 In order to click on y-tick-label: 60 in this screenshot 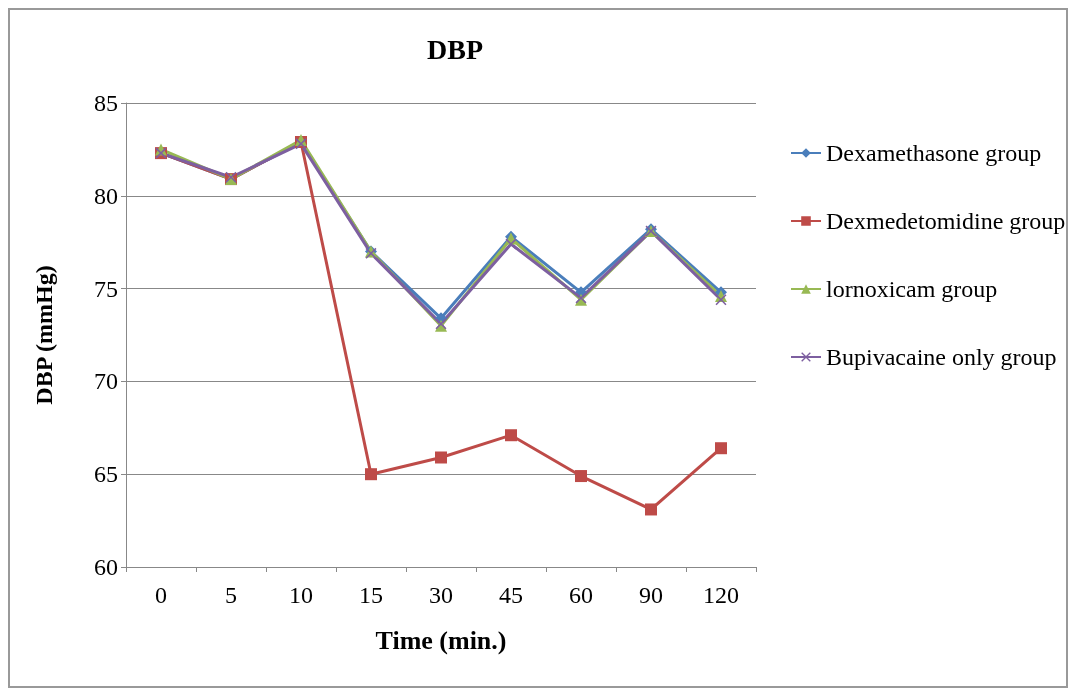, I will do `click(106, 567)`.